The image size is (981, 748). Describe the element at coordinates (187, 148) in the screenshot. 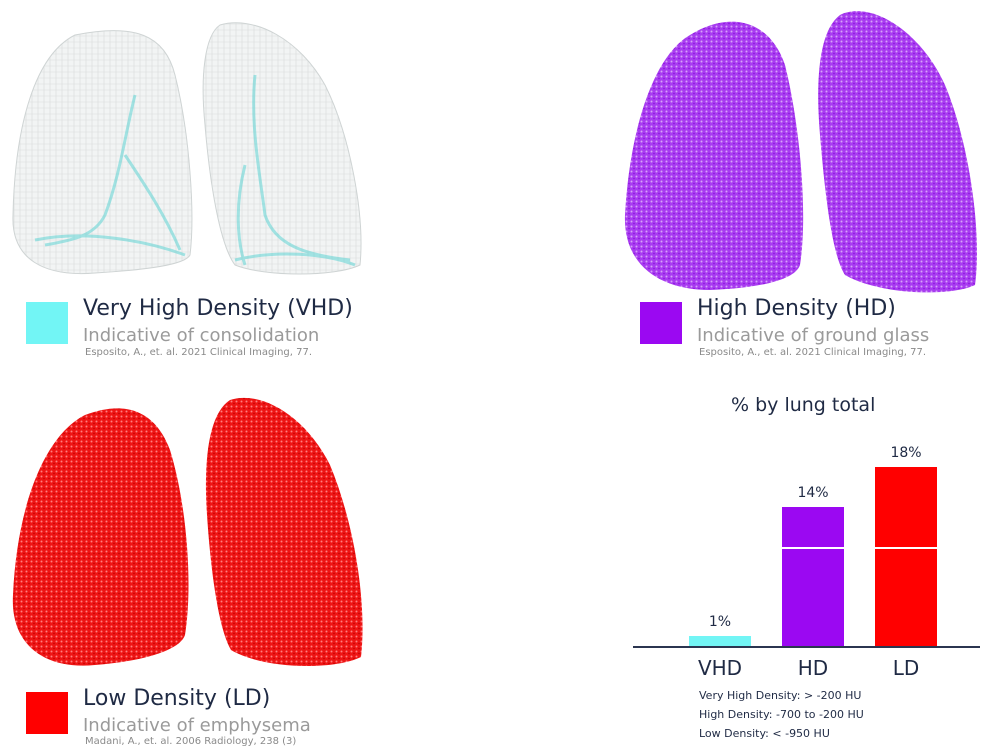

I see `vhd-lung-image` at that location.